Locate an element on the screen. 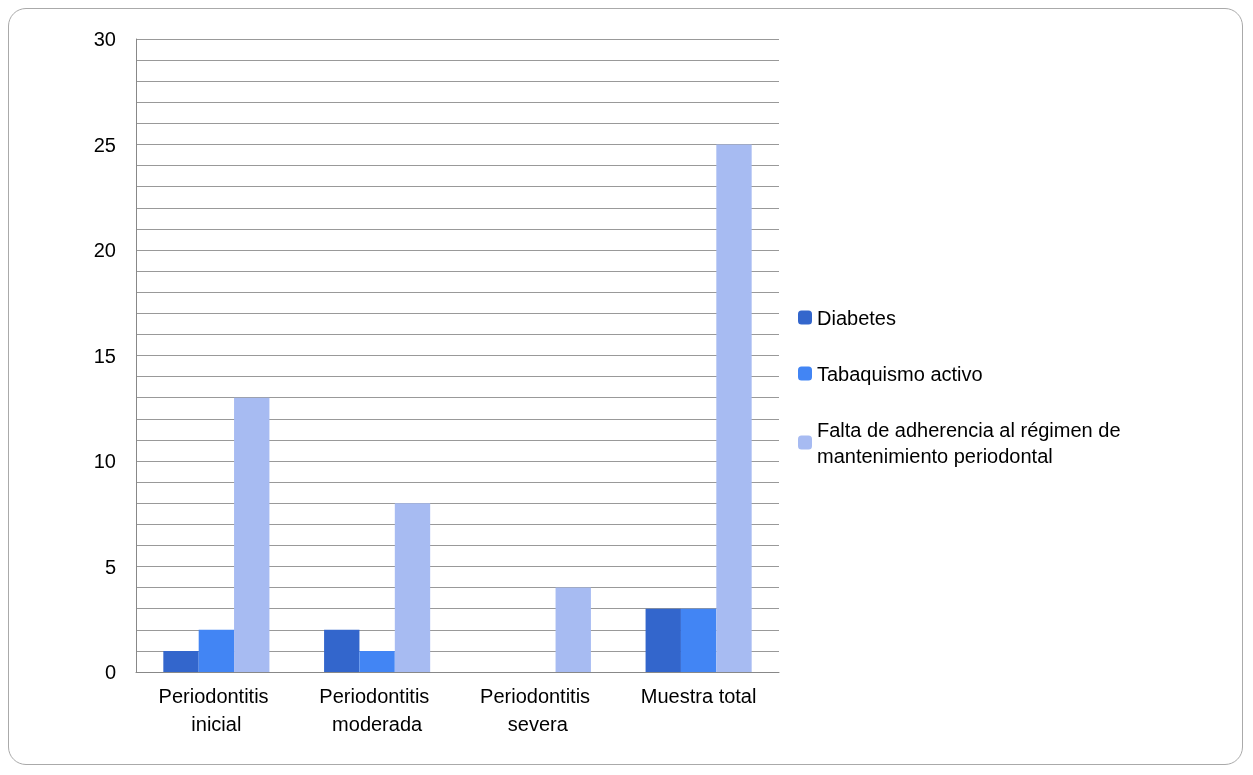  x-tick-label: Periodontitis moderada is located at coordinates (377, 710).